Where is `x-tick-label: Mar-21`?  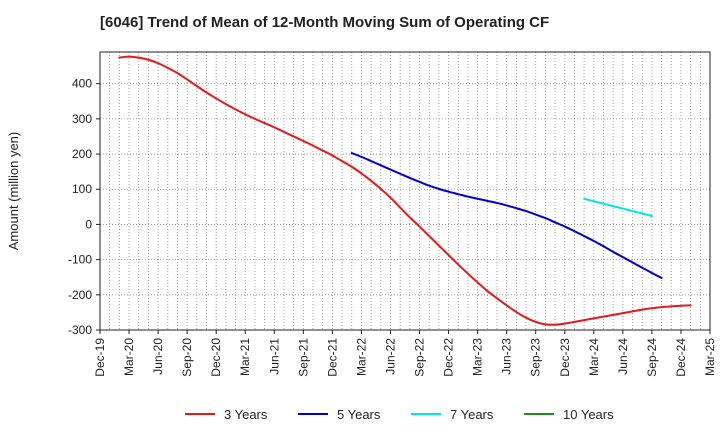
x-tick-label: Mar-21 is located at coordinates (245, 357).